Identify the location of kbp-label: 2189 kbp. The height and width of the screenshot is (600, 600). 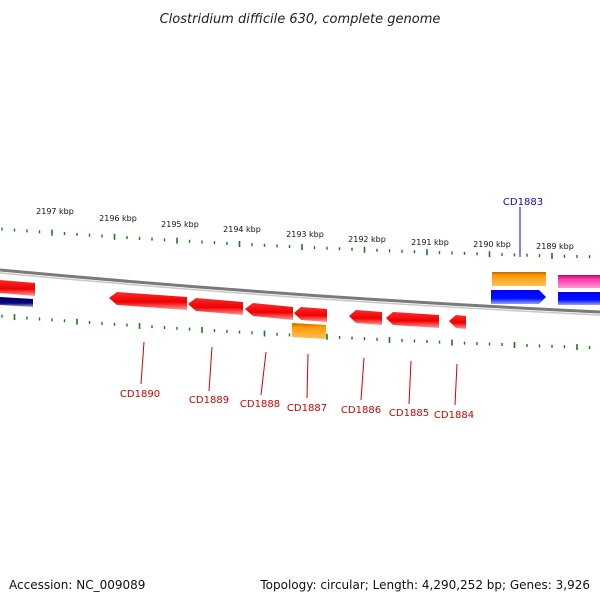
(555, 246).